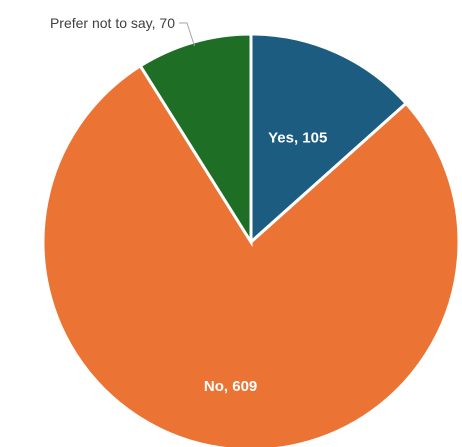 The width and height of the screenshot is (462, 447). What do you see at coordinates (230, 386) in the screenshot?
I see `data-label-no: No, 609` at bounding box center [230, 386].